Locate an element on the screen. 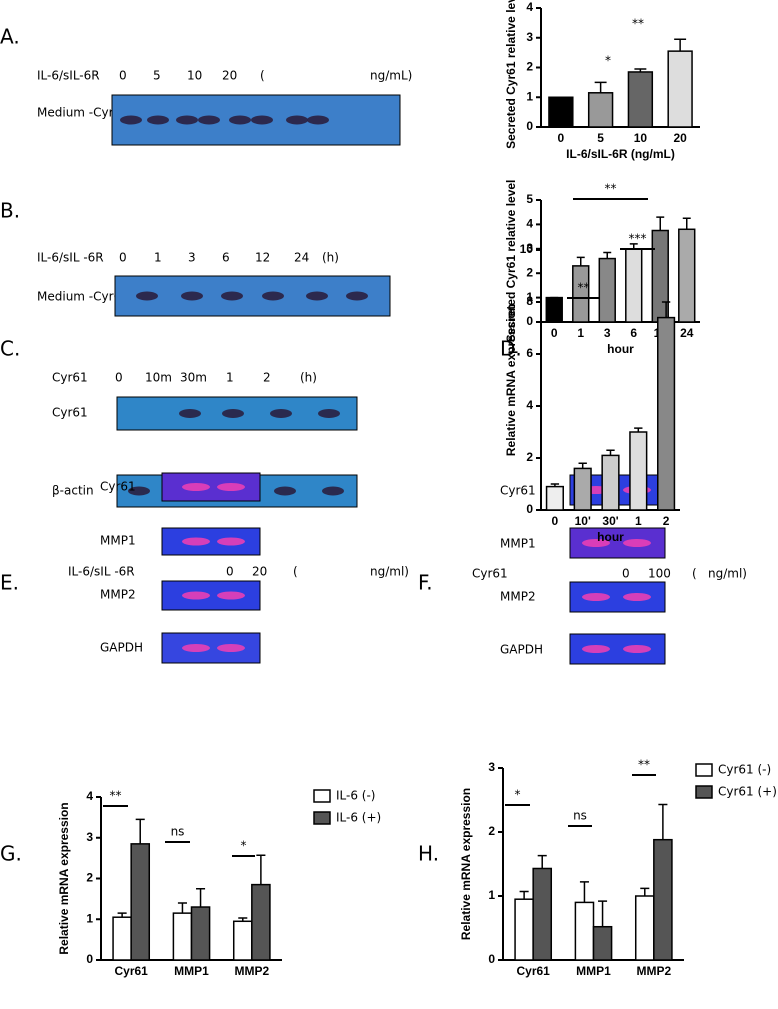 The width and height of the screenshot is (778, 1009). dose-label: 6 is located at coordinates (226, 258).